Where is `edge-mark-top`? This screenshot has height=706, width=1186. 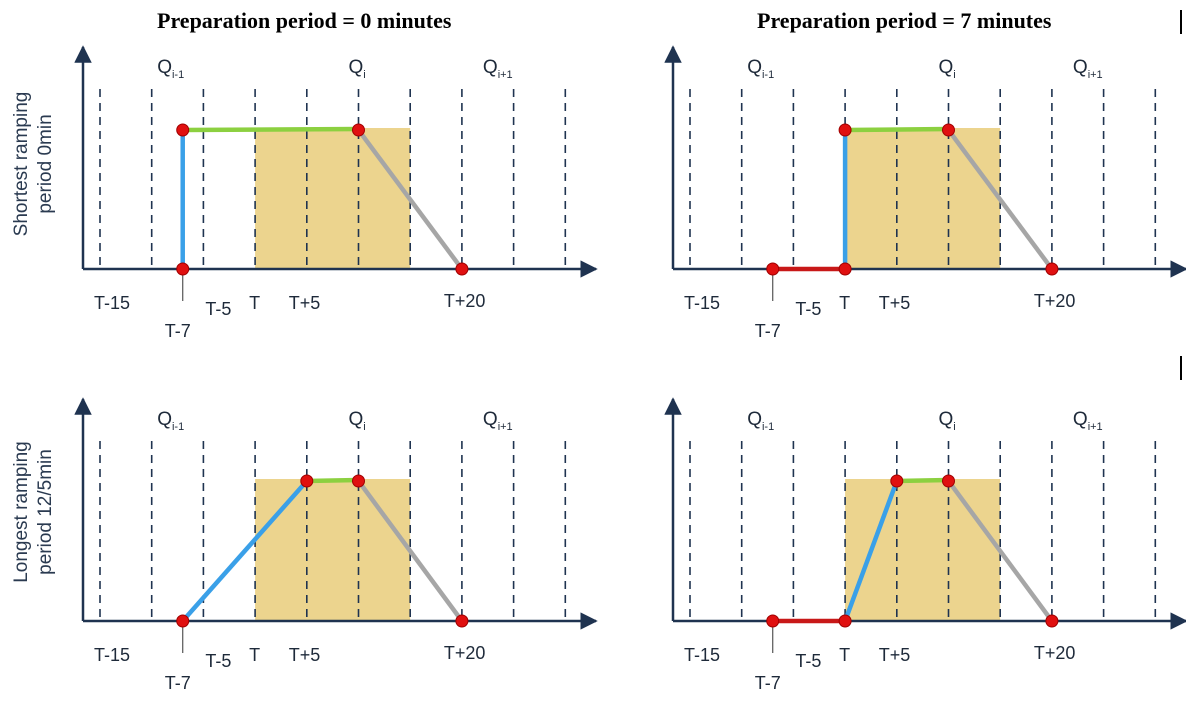 edge-mark-top is located at coordinates (1181, 22).